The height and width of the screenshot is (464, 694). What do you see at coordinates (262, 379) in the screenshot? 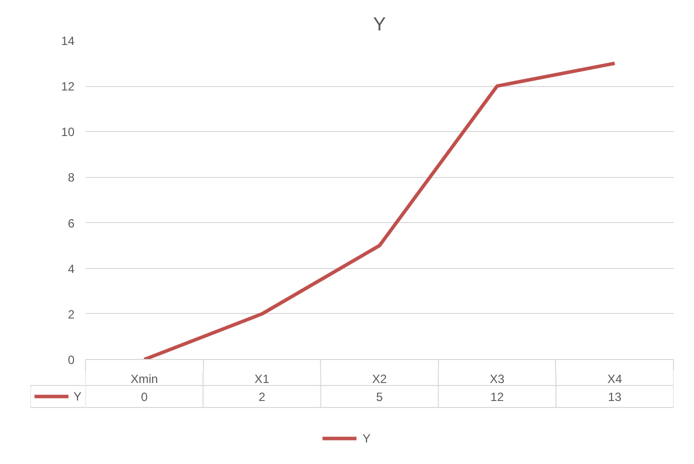
I see `x-tick-label: X1` at bounding box center [262, 379].